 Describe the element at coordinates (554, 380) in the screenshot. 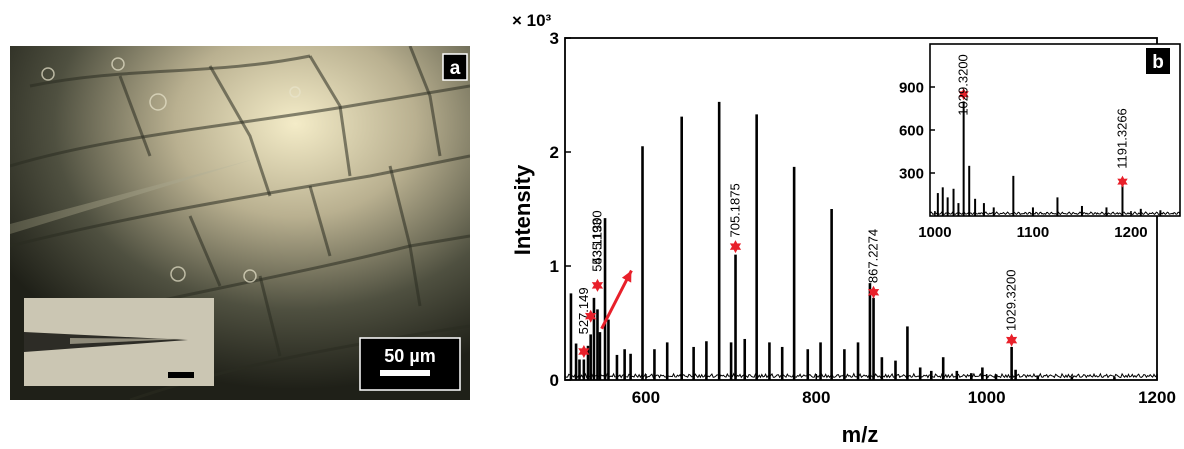

I see `main-y-tick-label: 0` at that location.